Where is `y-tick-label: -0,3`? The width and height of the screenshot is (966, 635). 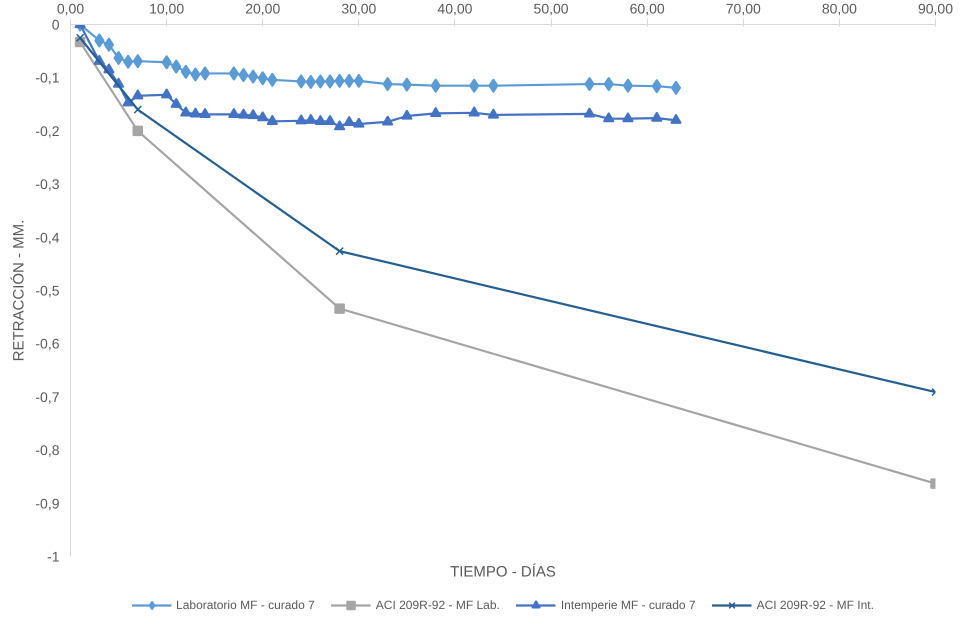 y-tick-label: -0,3 is located at coordinates (47, 184).